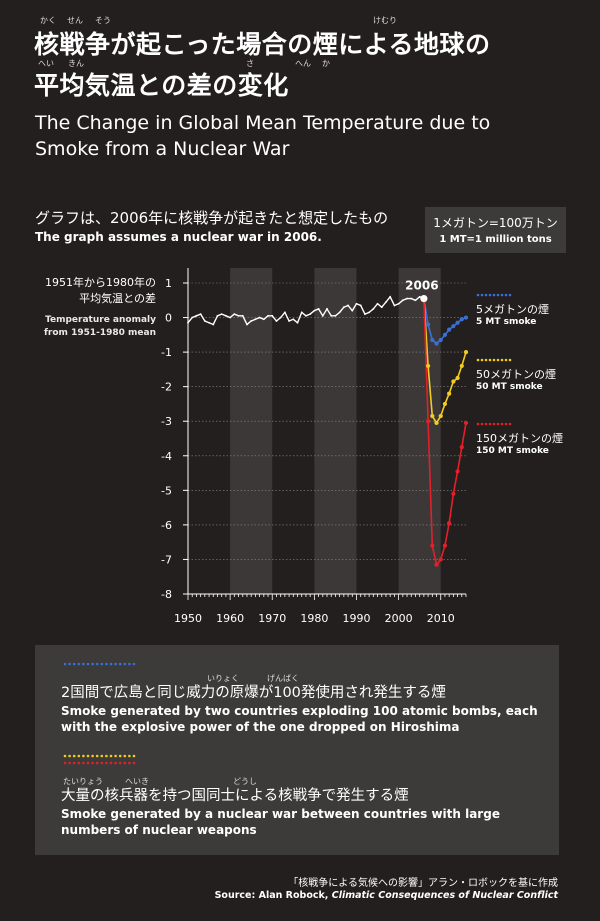 Image resolution: width=600 pixels, height=921 pixels. I want to click on megaton-box: 1メガトン=100万トン 1 MT=1 million tons, so click(495, 230).